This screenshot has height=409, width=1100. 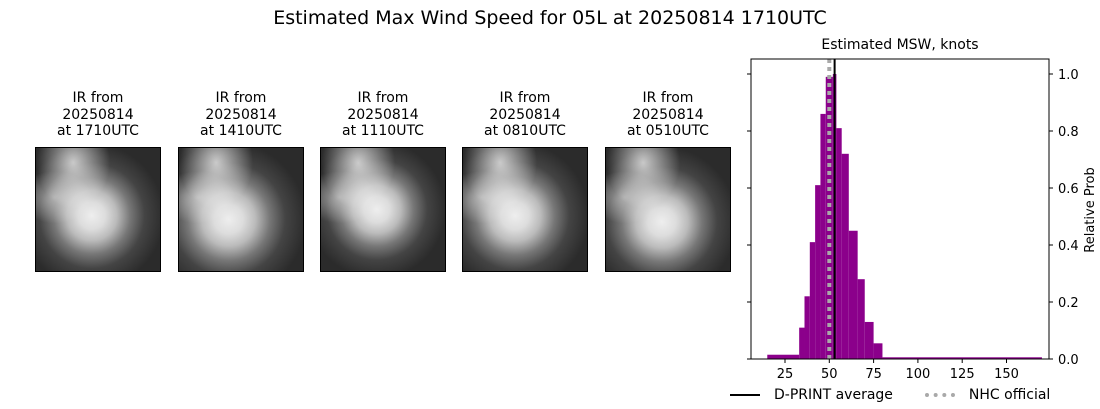 I want to click on y-tick-label: 0.2, so click(x=1068, y=303).